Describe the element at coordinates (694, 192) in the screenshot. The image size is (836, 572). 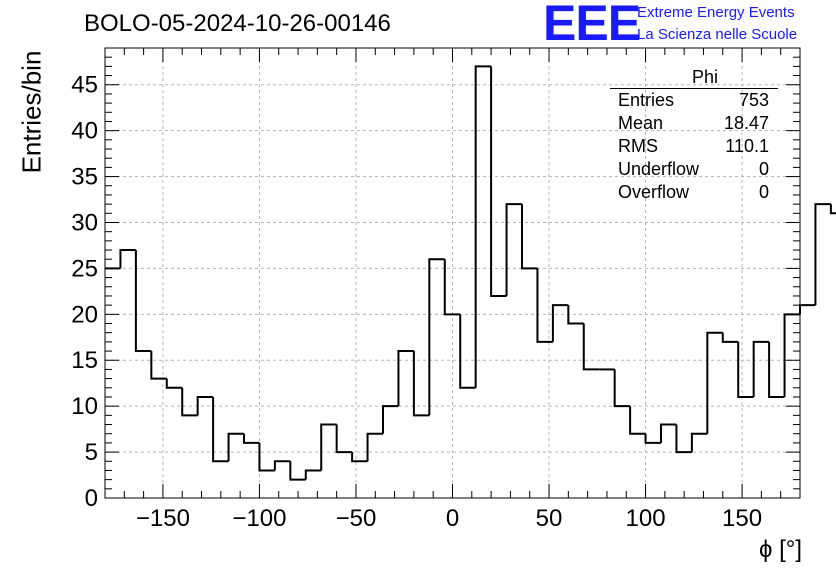
I see `stats-row-overflow: Overflow 0` at that location.